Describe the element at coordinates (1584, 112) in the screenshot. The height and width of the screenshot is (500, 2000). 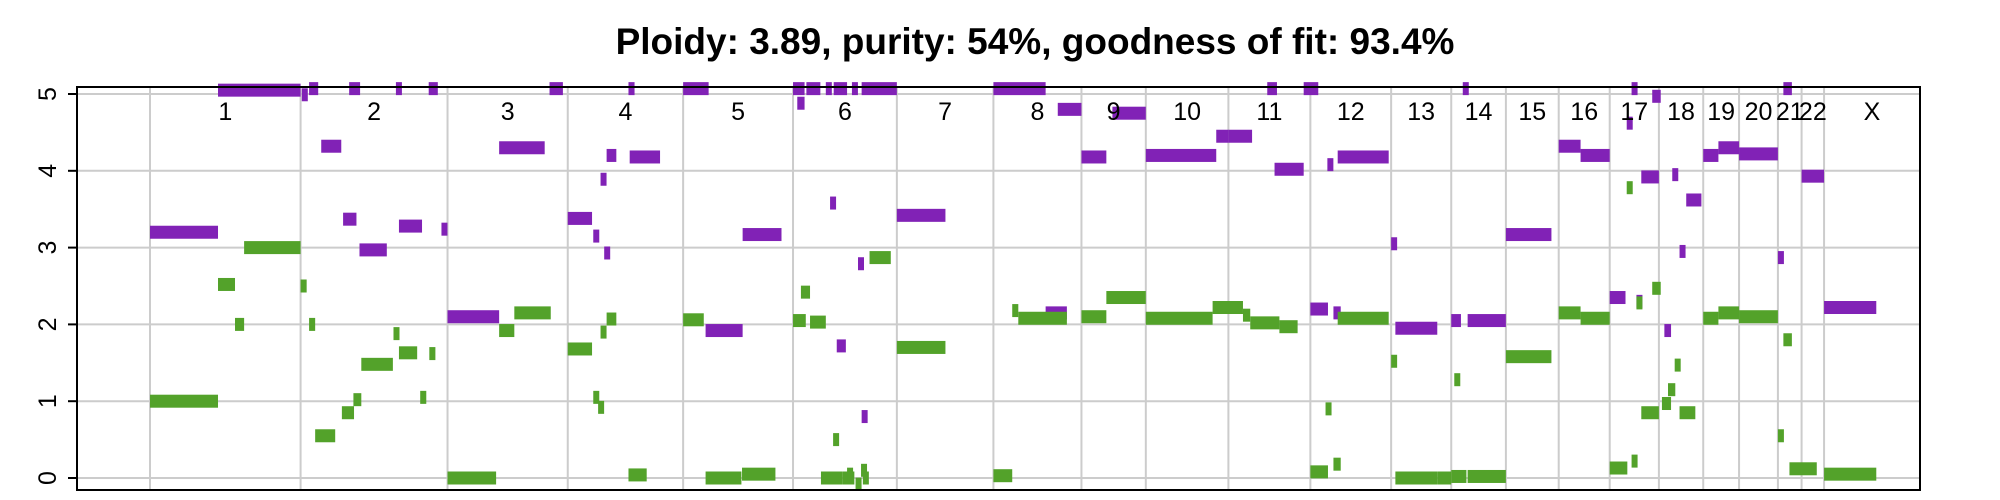
I see `chromosome-label: 16` at that location.